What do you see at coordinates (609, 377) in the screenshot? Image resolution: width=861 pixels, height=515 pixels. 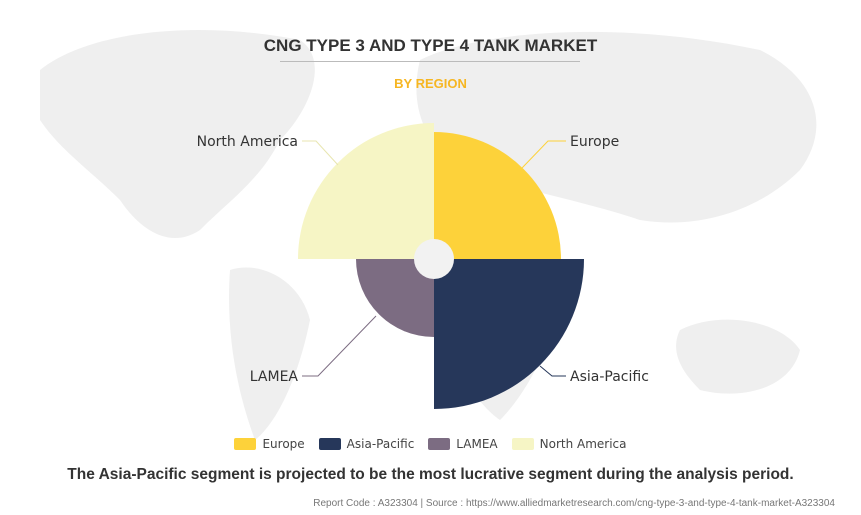 I see `sector-label: Asia-Pacific` at bounding box center [609, 377].